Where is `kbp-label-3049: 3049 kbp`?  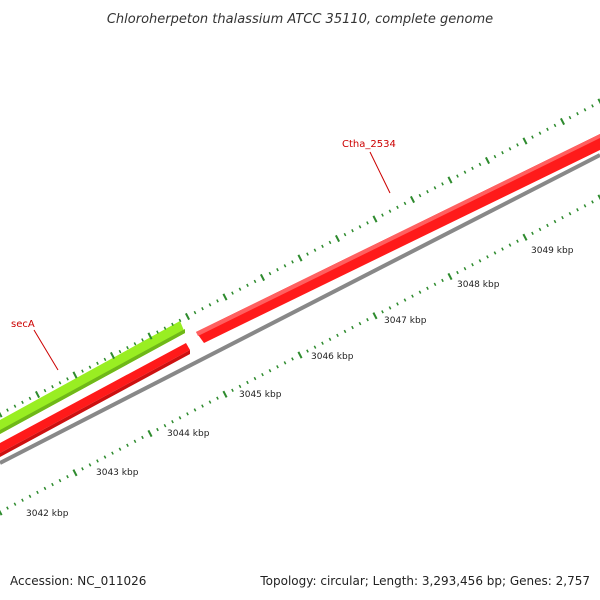 kbp-label-3049: 3049 kbp is located at coordinates (552, 251).